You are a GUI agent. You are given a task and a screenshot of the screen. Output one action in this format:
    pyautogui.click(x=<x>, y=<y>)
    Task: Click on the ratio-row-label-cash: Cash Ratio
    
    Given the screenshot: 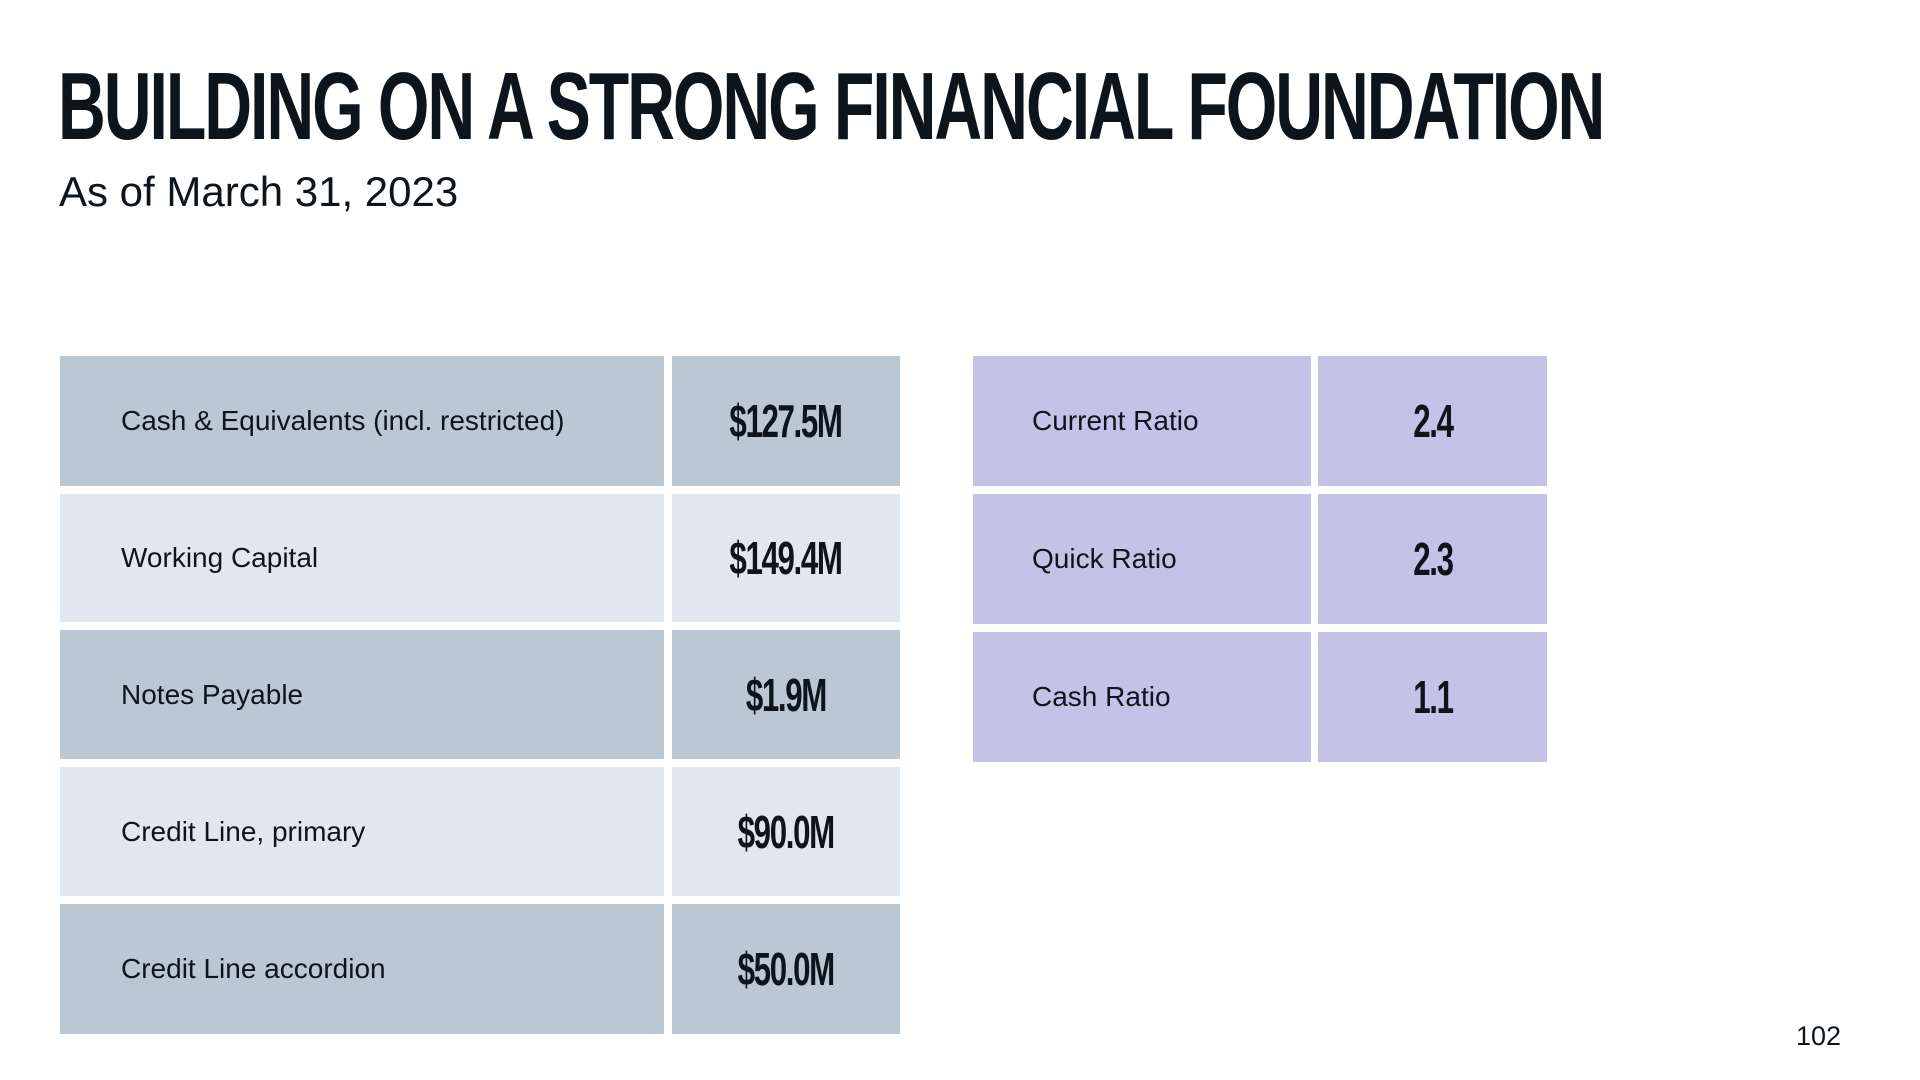 What is the action you would take?
    pyautogui.click(x=1142, y=697)
    